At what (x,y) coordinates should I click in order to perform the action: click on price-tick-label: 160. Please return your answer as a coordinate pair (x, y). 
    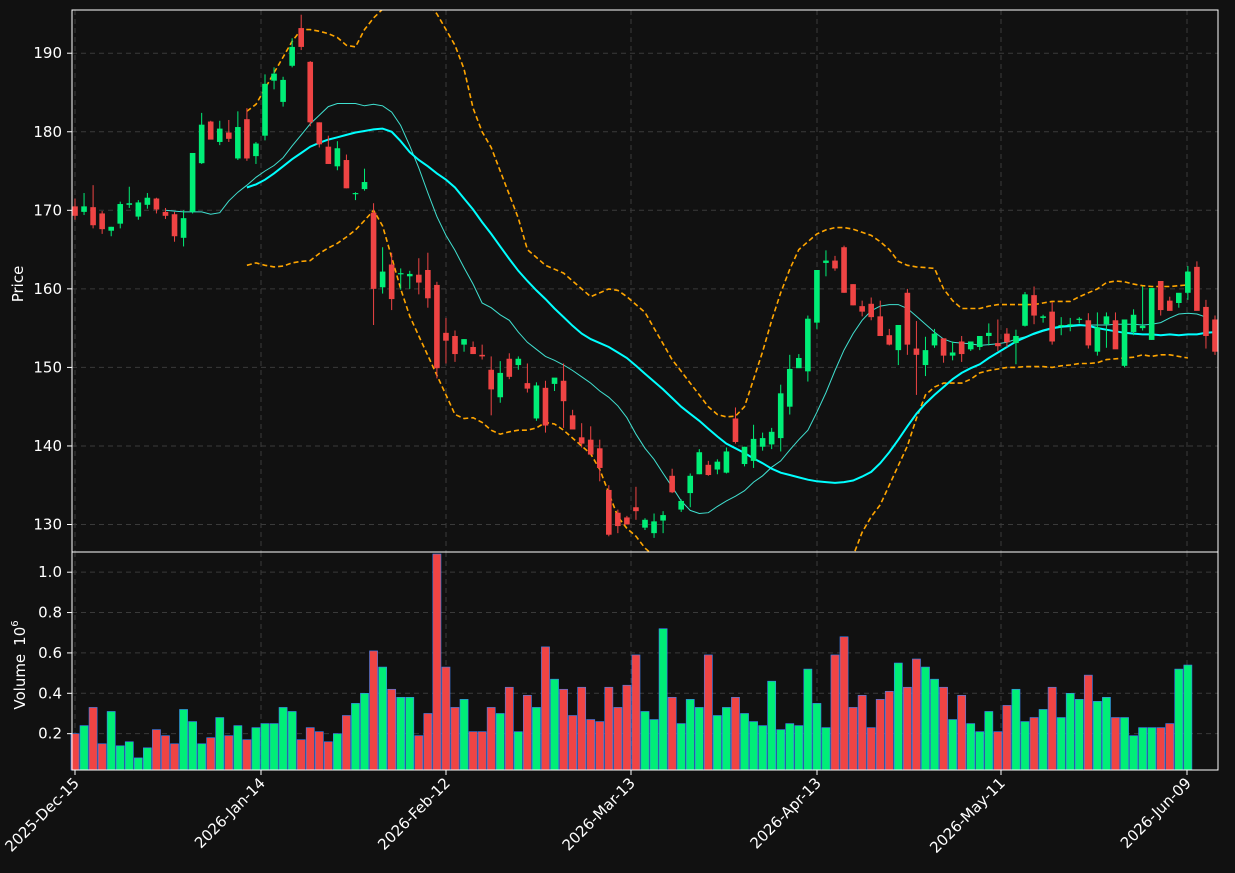
    Looking at the image, I should click on (47, 289).